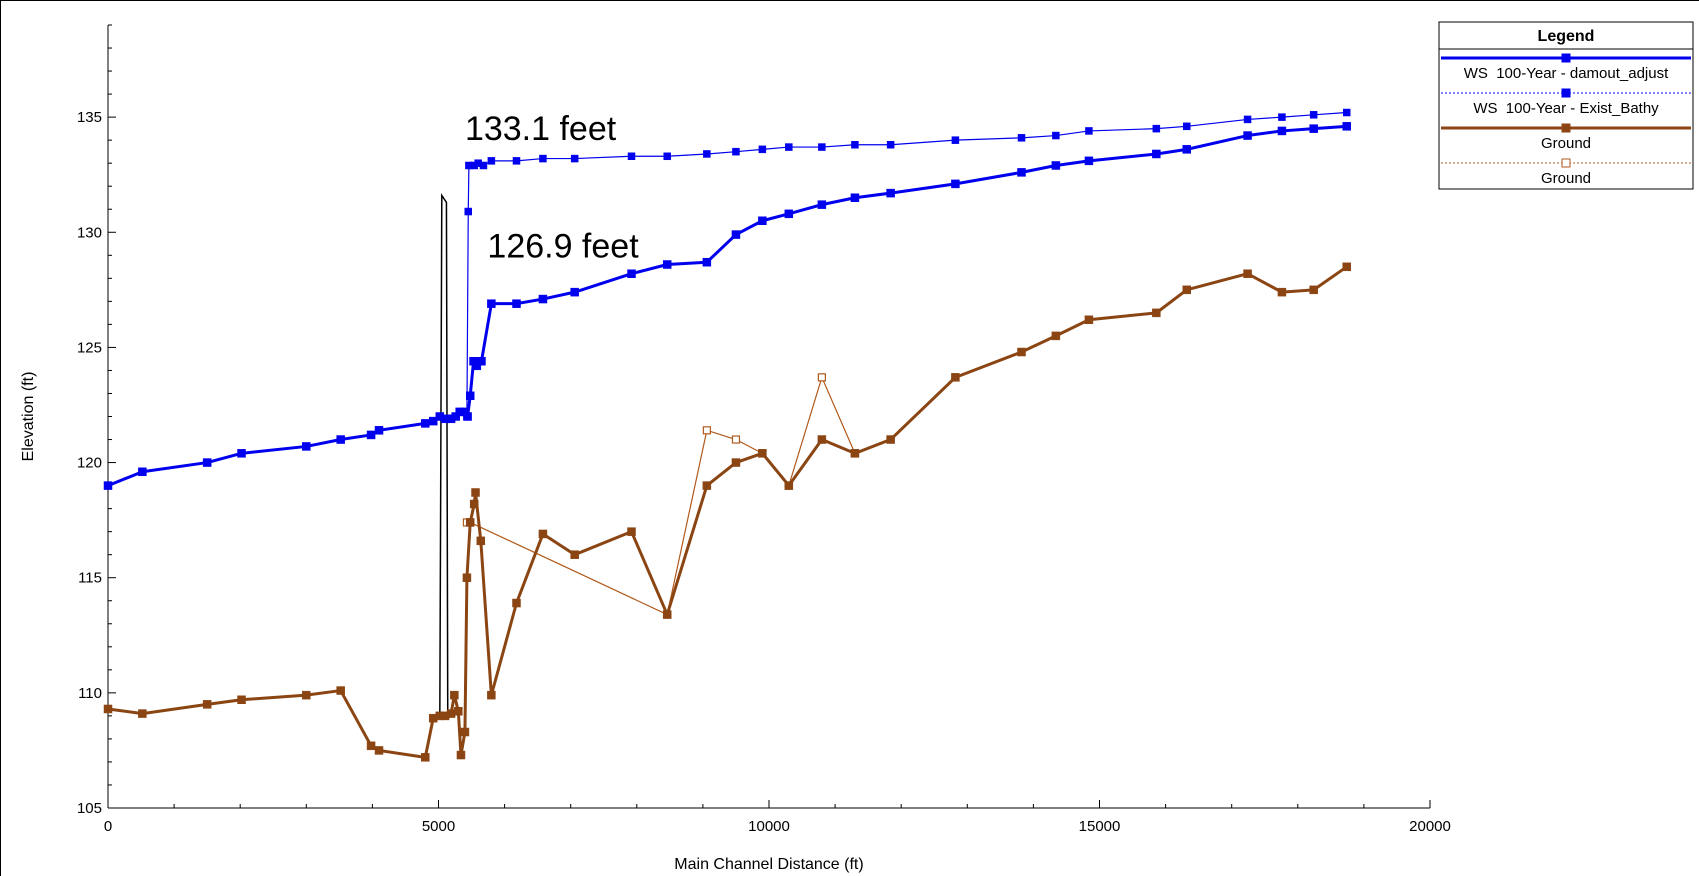 Image resolution: width=1699 pixels, height=876 pixels. What do you see at coordinates (552, 187) in the screenshot?
I see `annotations: 133.1 feet 126.9 feet` at bounding box center [552, 187].